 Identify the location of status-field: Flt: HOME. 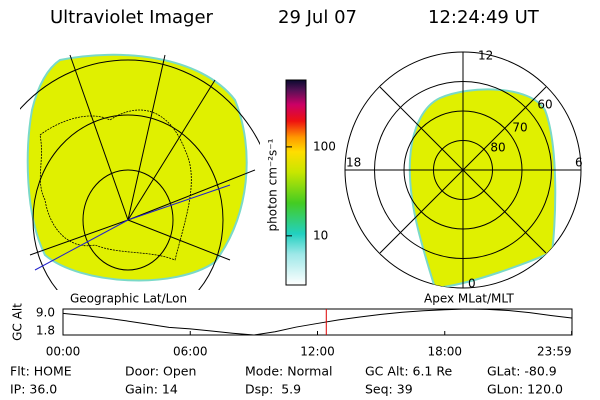
(41, 371).